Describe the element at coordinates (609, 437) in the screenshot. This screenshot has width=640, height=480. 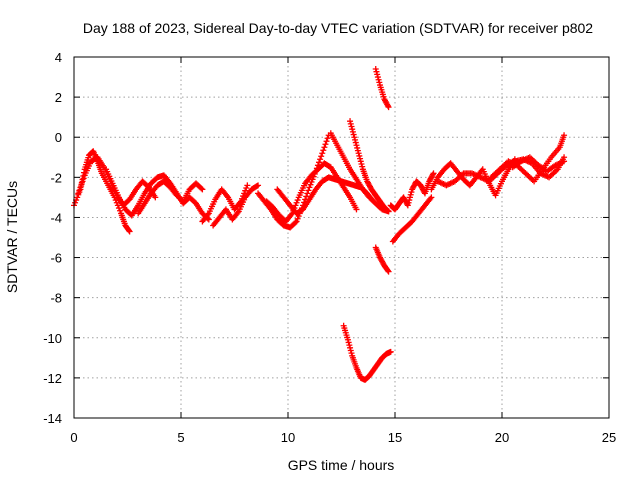
I see `x-tick-label: 25` at that location.